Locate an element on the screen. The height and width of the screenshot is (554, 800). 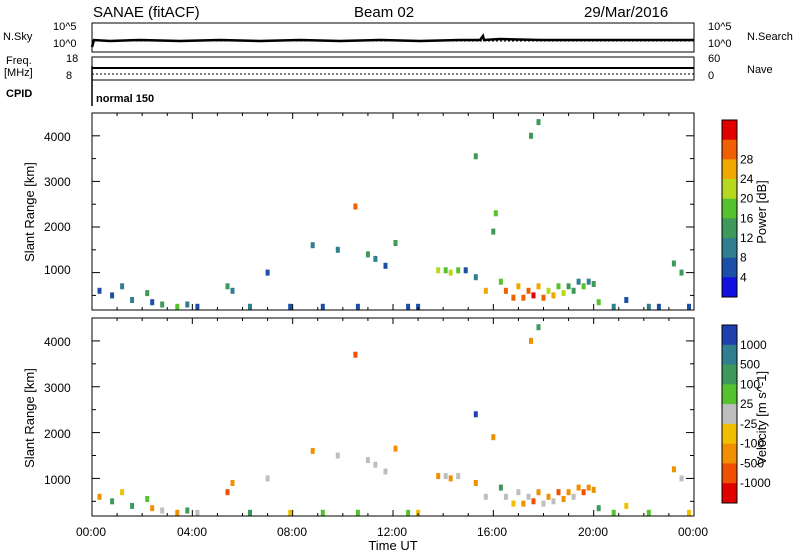
vel-cbar-tick: 500 is located at coordinates (750, 365).